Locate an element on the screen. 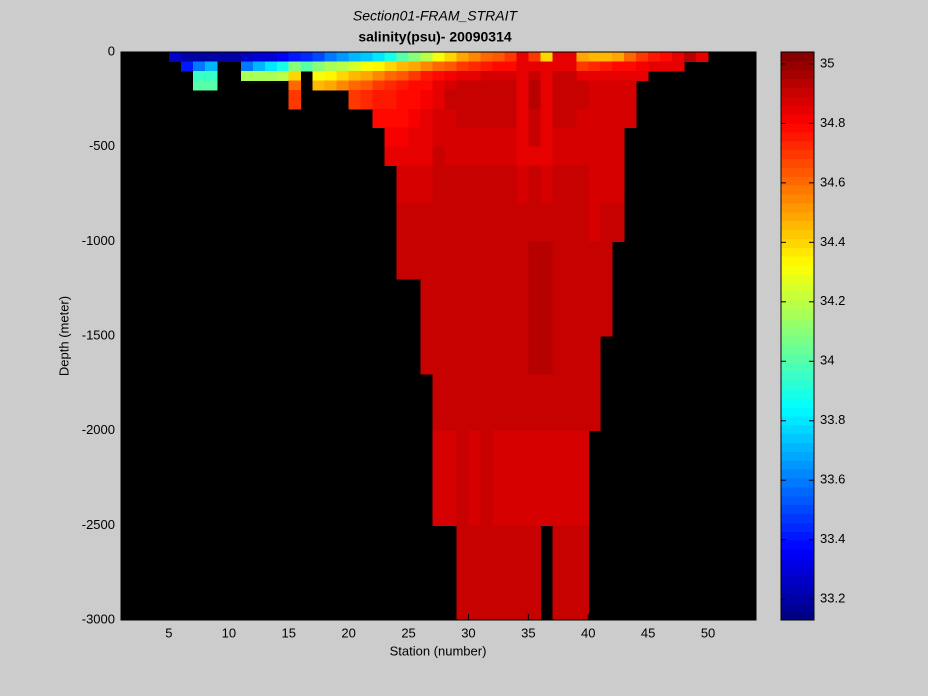 The width and height of the screenshot is (928, 696). y-tick-label: -3000 is located at coordinates (98, 618).